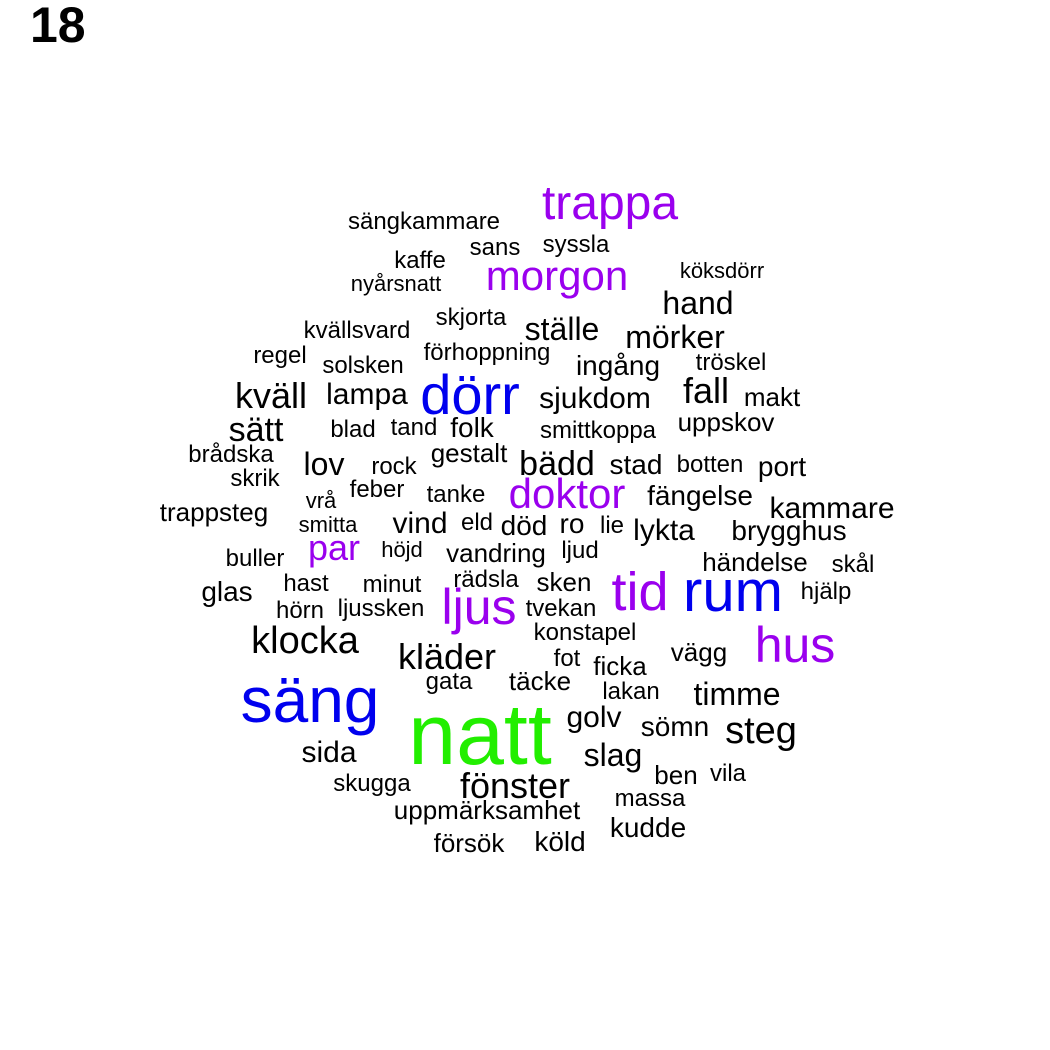 This screenshot has width=1050, height=1050. What do you see at coordinates (420, 260) in the screenshot?
I see `cloud-word-kaffe: kaffe` at bounding box center [420, 260].